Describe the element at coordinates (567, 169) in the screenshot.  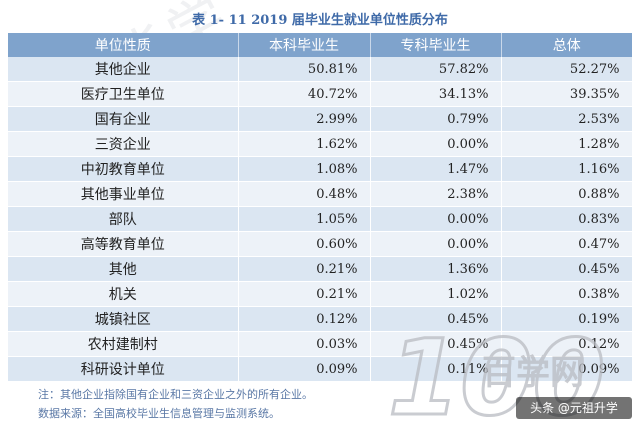
I see `percent-cell: 1.16%` at that location.